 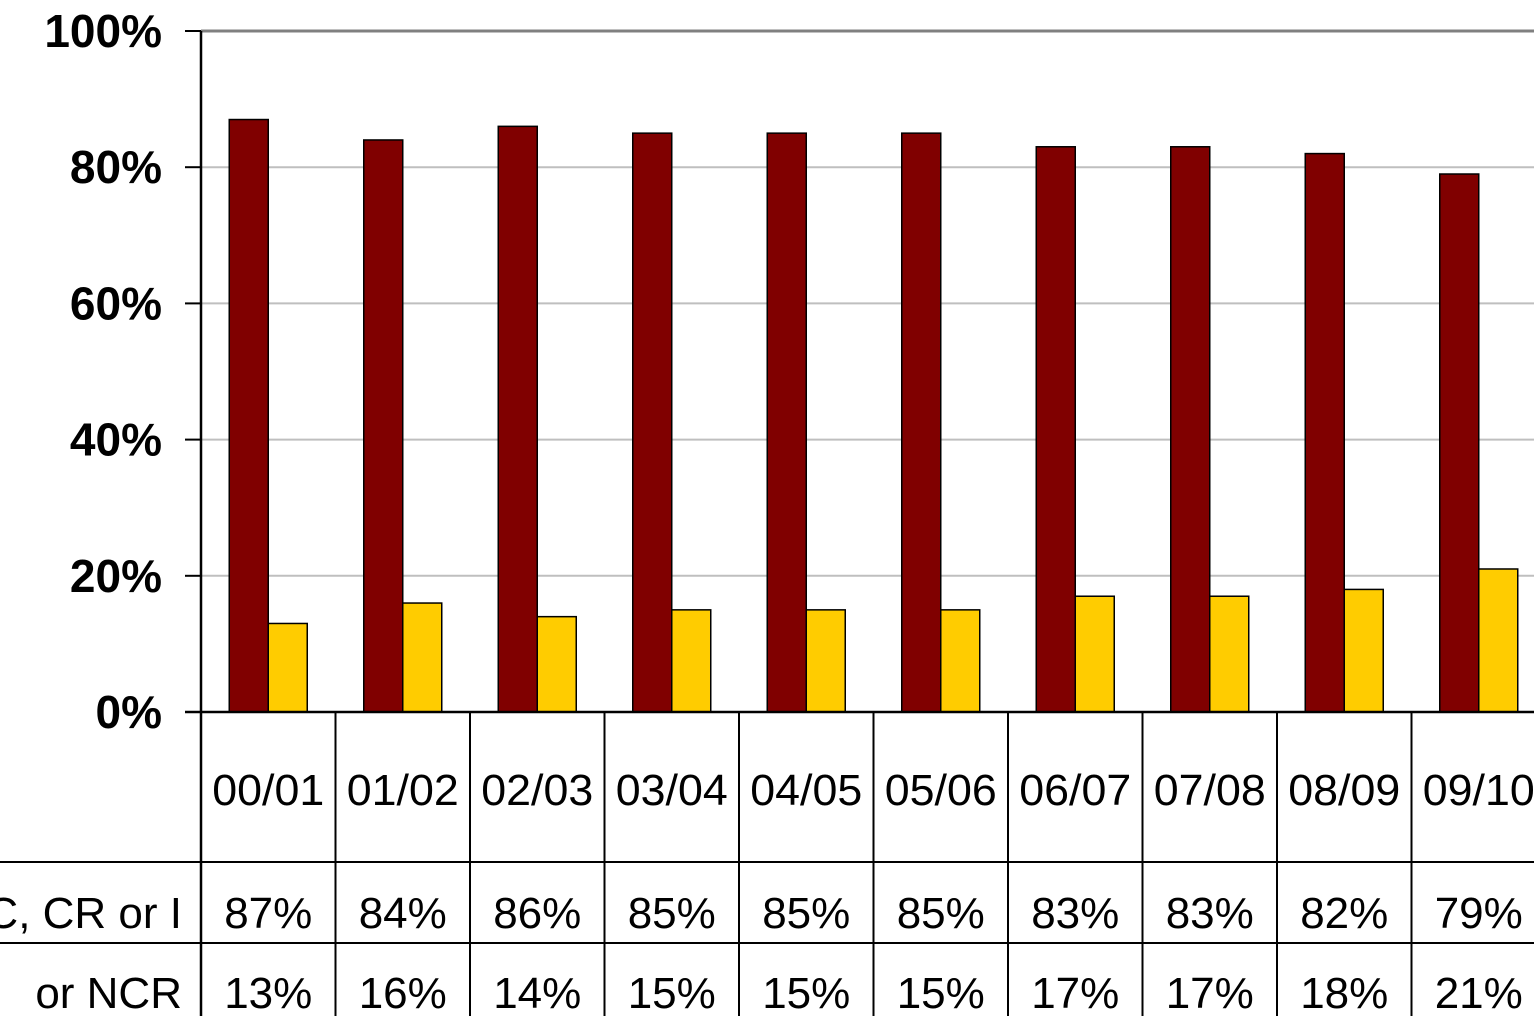 I want to click on x-category-label: 09/10, so click(x=1478, y=790).